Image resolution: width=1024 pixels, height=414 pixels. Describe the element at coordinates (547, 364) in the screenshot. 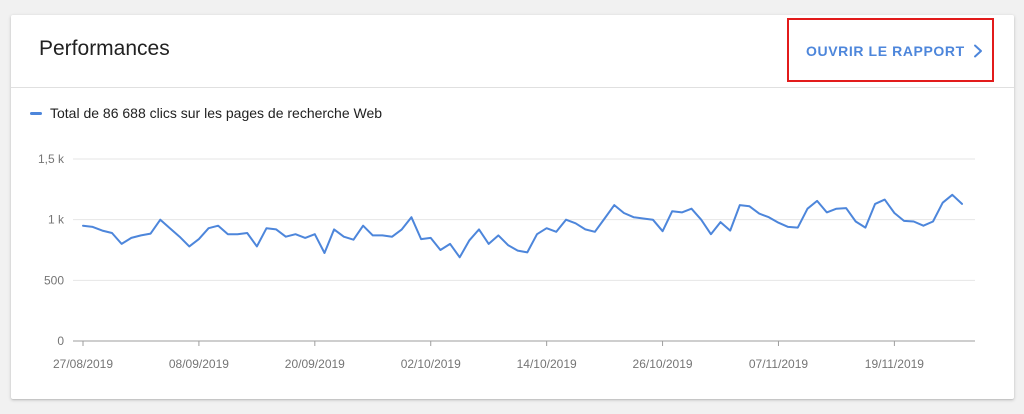

I see `x-tick-label: 14/10/2019` at that location.